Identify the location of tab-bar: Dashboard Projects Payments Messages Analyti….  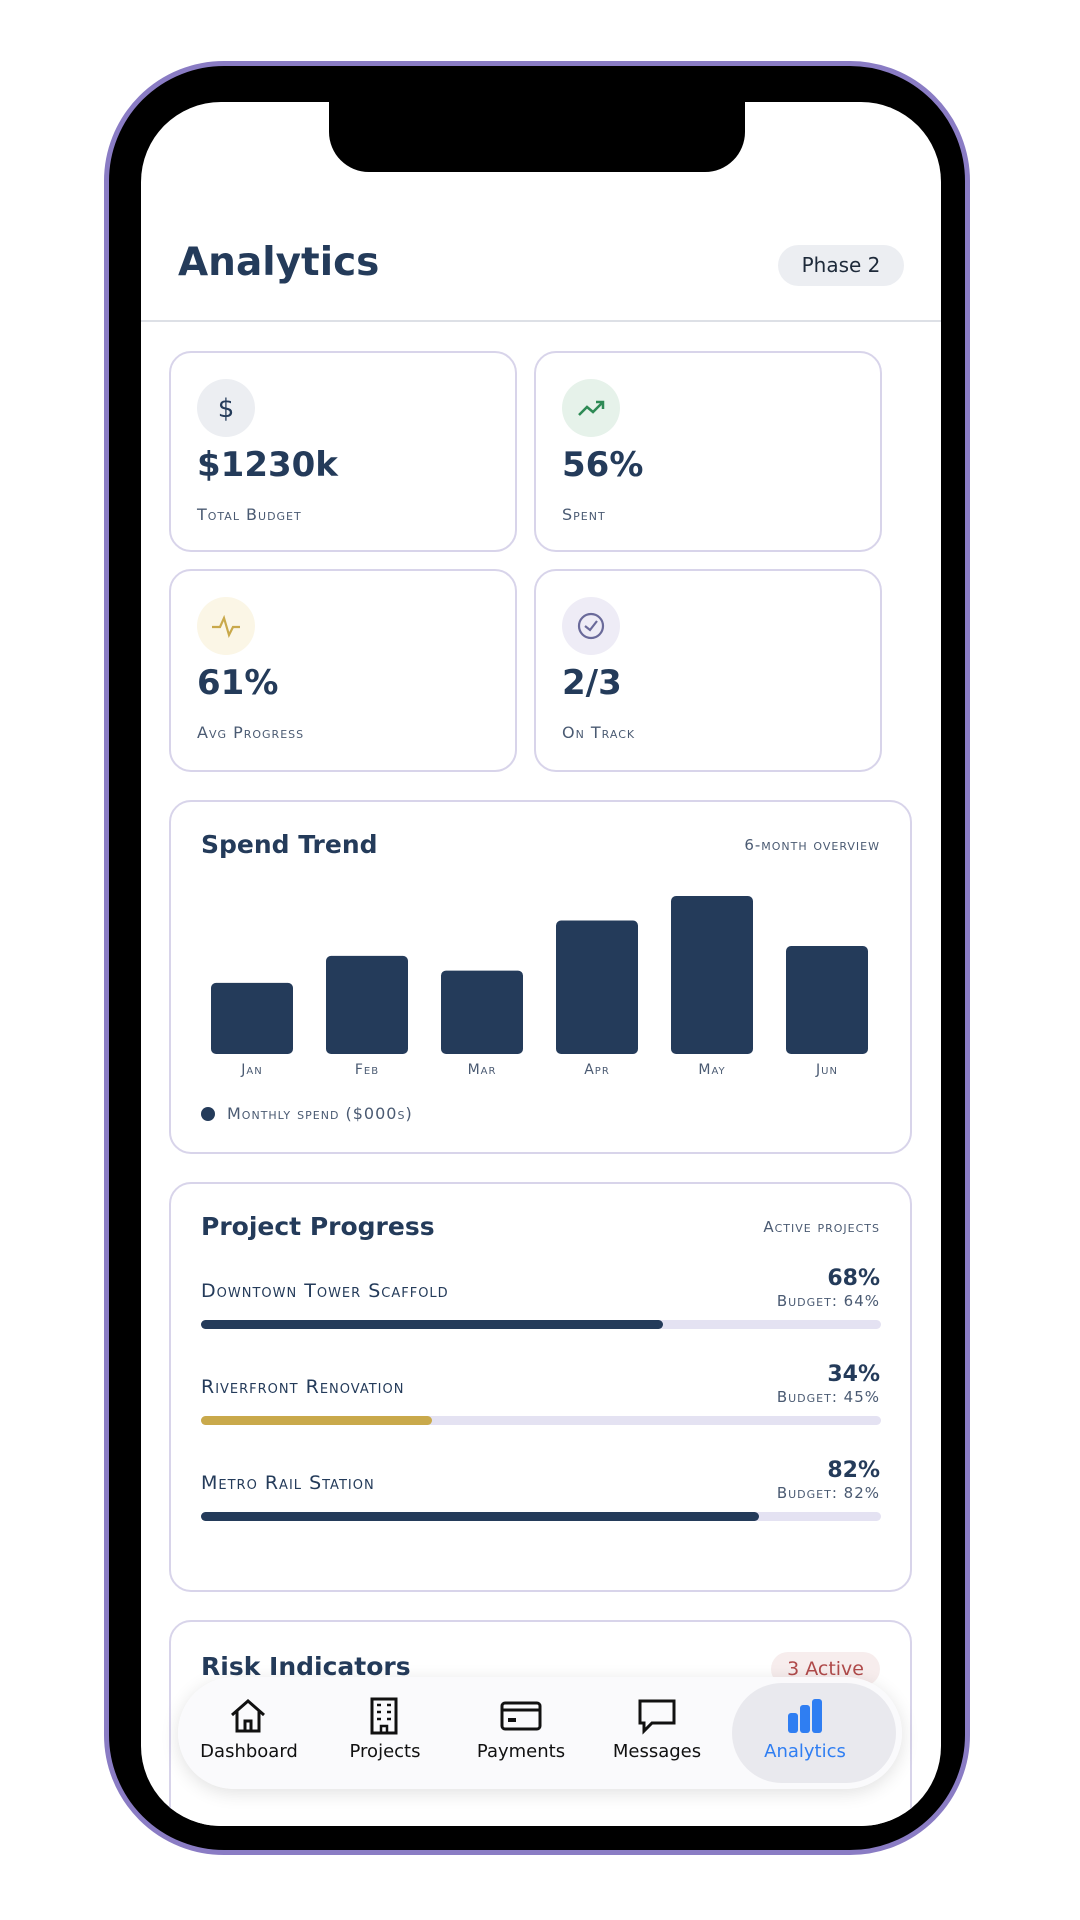
(540, 1733).